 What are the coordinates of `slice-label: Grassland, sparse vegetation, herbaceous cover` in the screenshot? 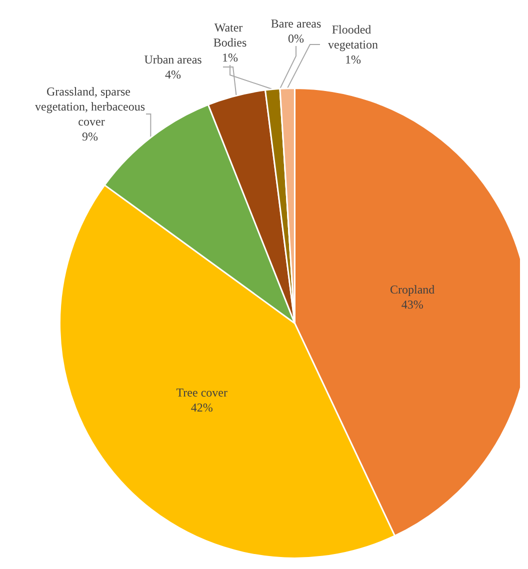 It's located at (90, 106).